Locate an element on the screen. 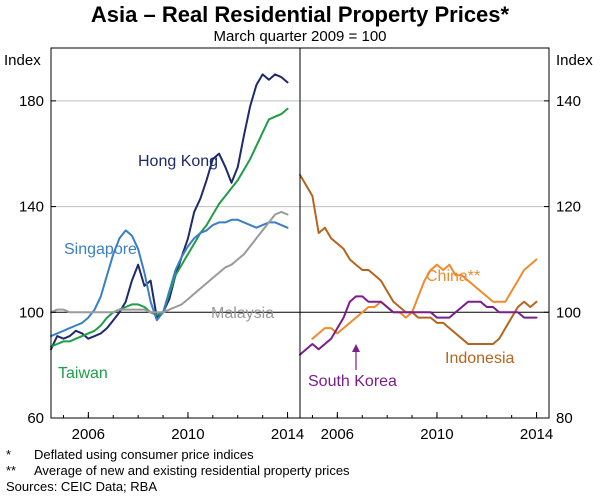 This screenshot has height=497, width=600. xtick-label-right-1: 2010 is located at coordinates (436, 434).